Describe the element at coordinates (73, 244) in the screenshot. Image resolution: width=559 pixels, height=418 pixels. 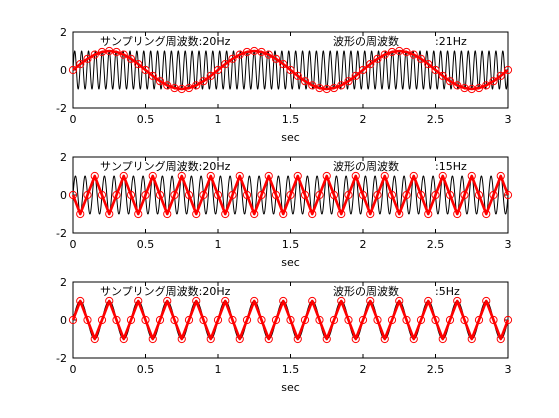
I see `x-tick-label: 0` at that location.